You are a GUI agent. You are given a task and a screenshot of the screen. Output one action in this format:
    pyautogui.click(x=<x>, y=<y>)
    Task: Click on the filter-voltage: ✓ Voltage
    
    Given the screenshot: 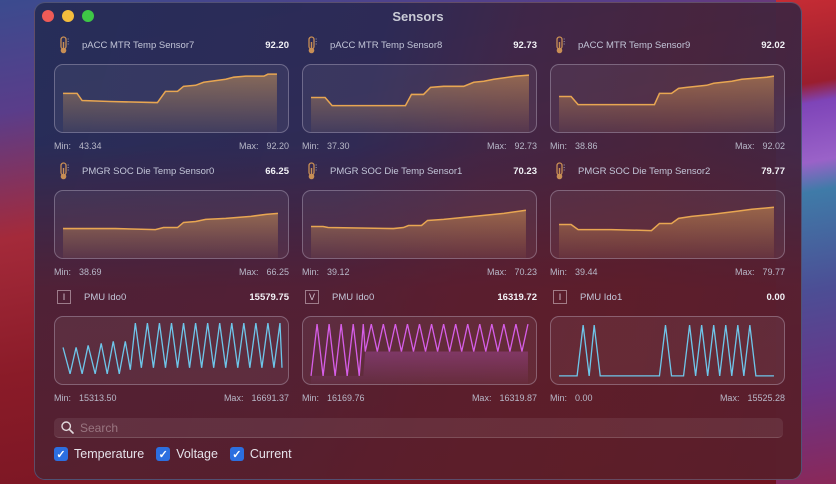 What is the action you would take?
    pyautogui.click(x=187, y=454)
    